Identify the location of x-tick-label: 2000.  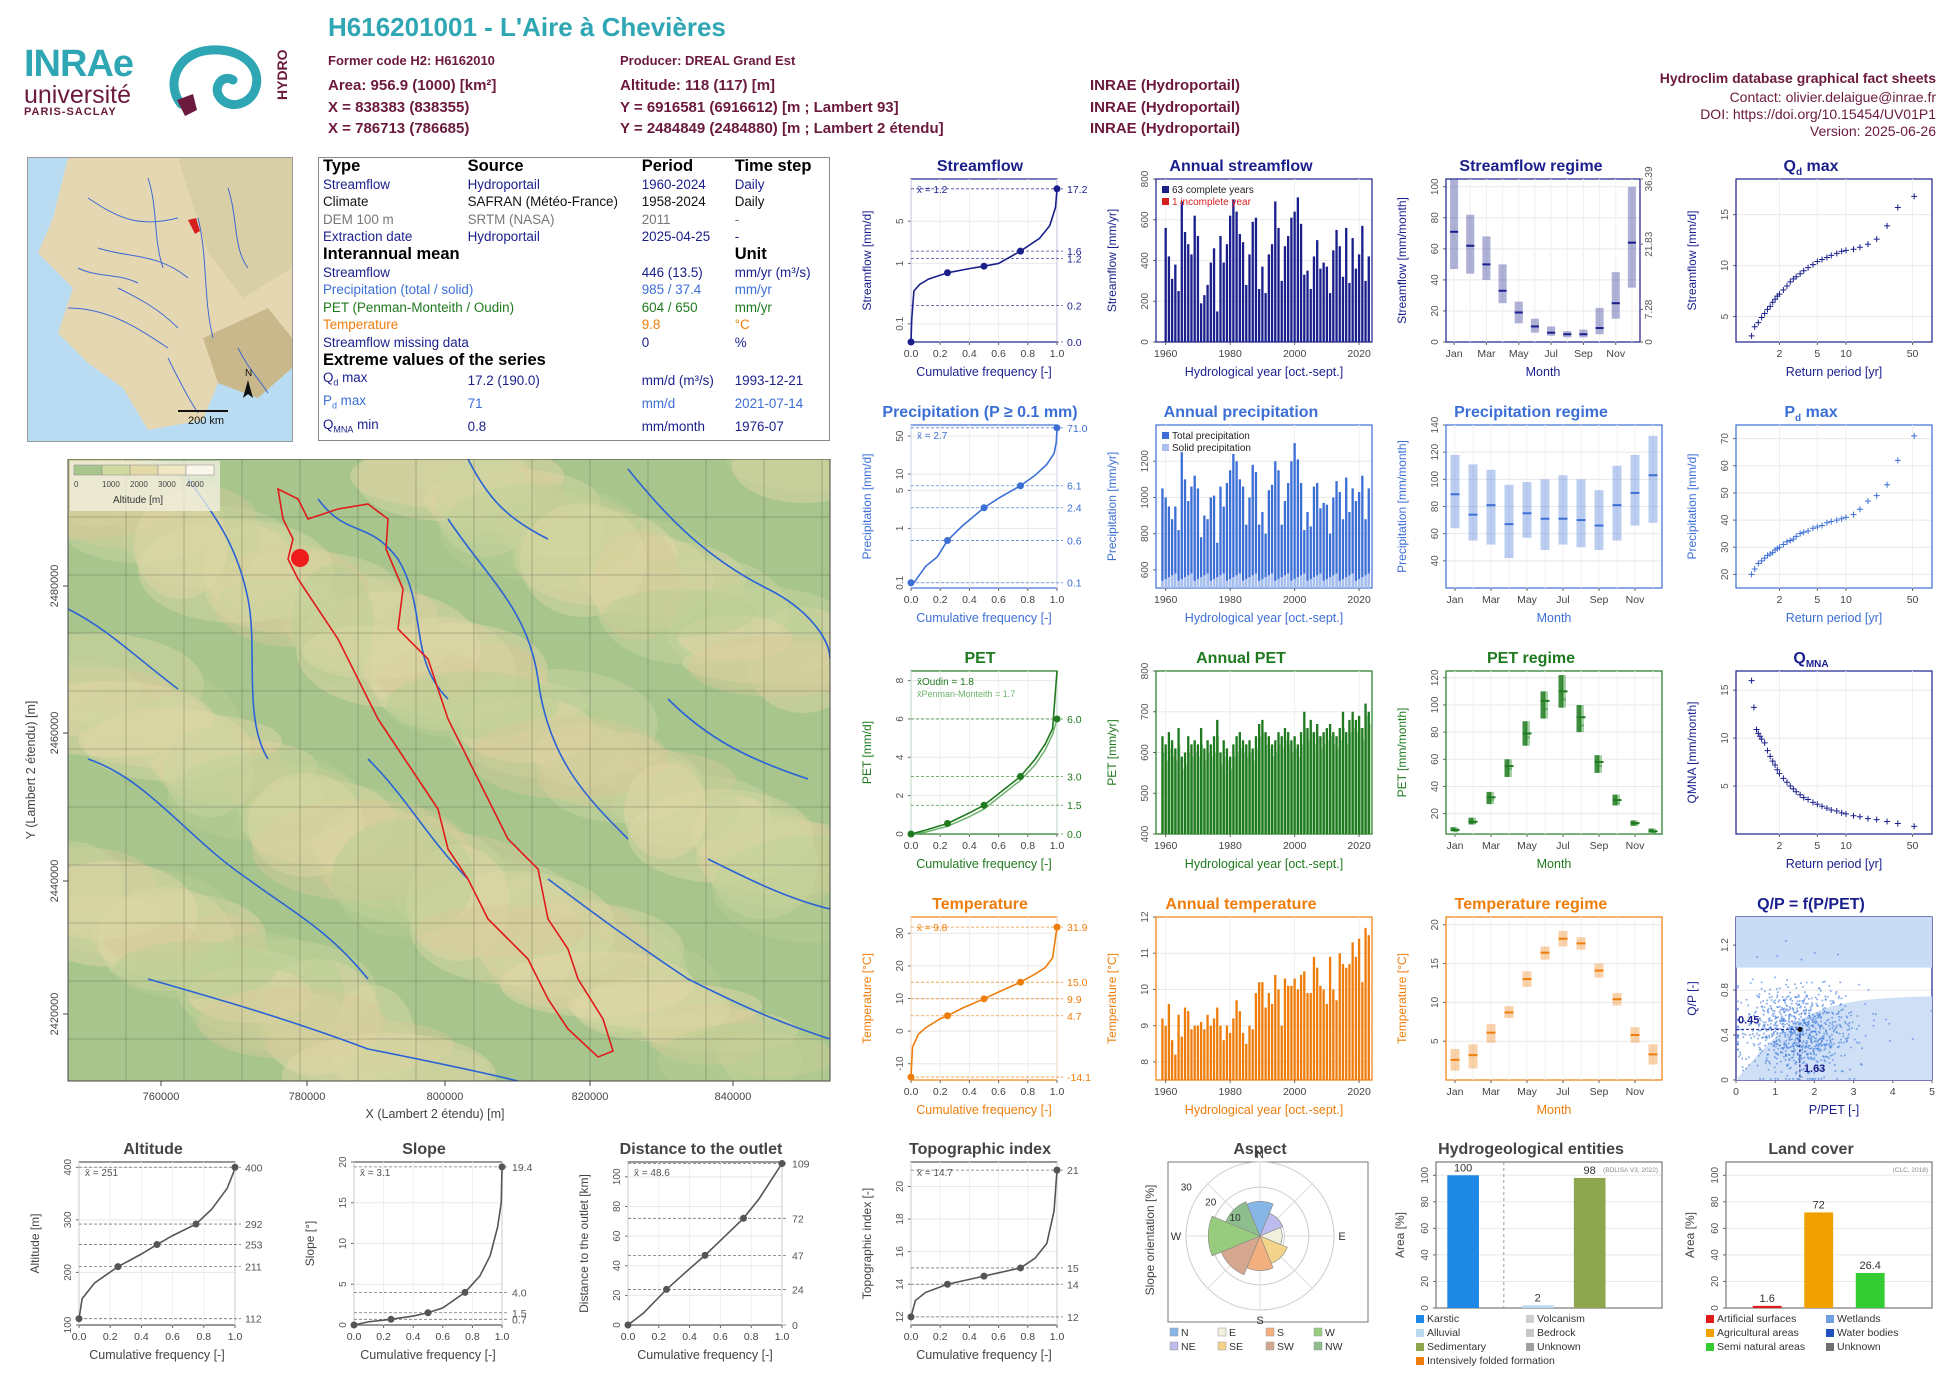
(1295, 600).